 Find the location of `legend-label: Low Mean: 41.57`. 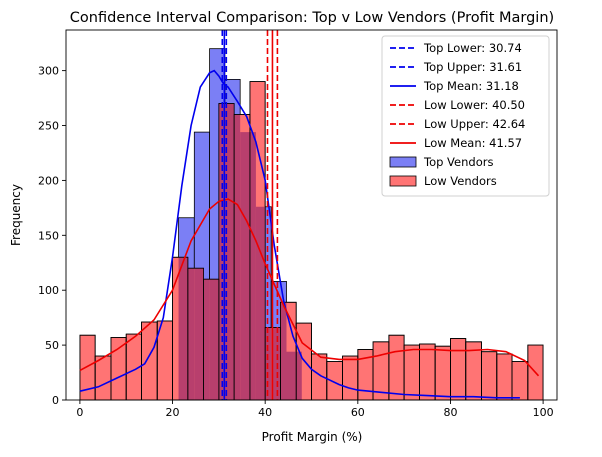

legend-label: Low Mean: 41.57 is located at coordinates (473, 143).